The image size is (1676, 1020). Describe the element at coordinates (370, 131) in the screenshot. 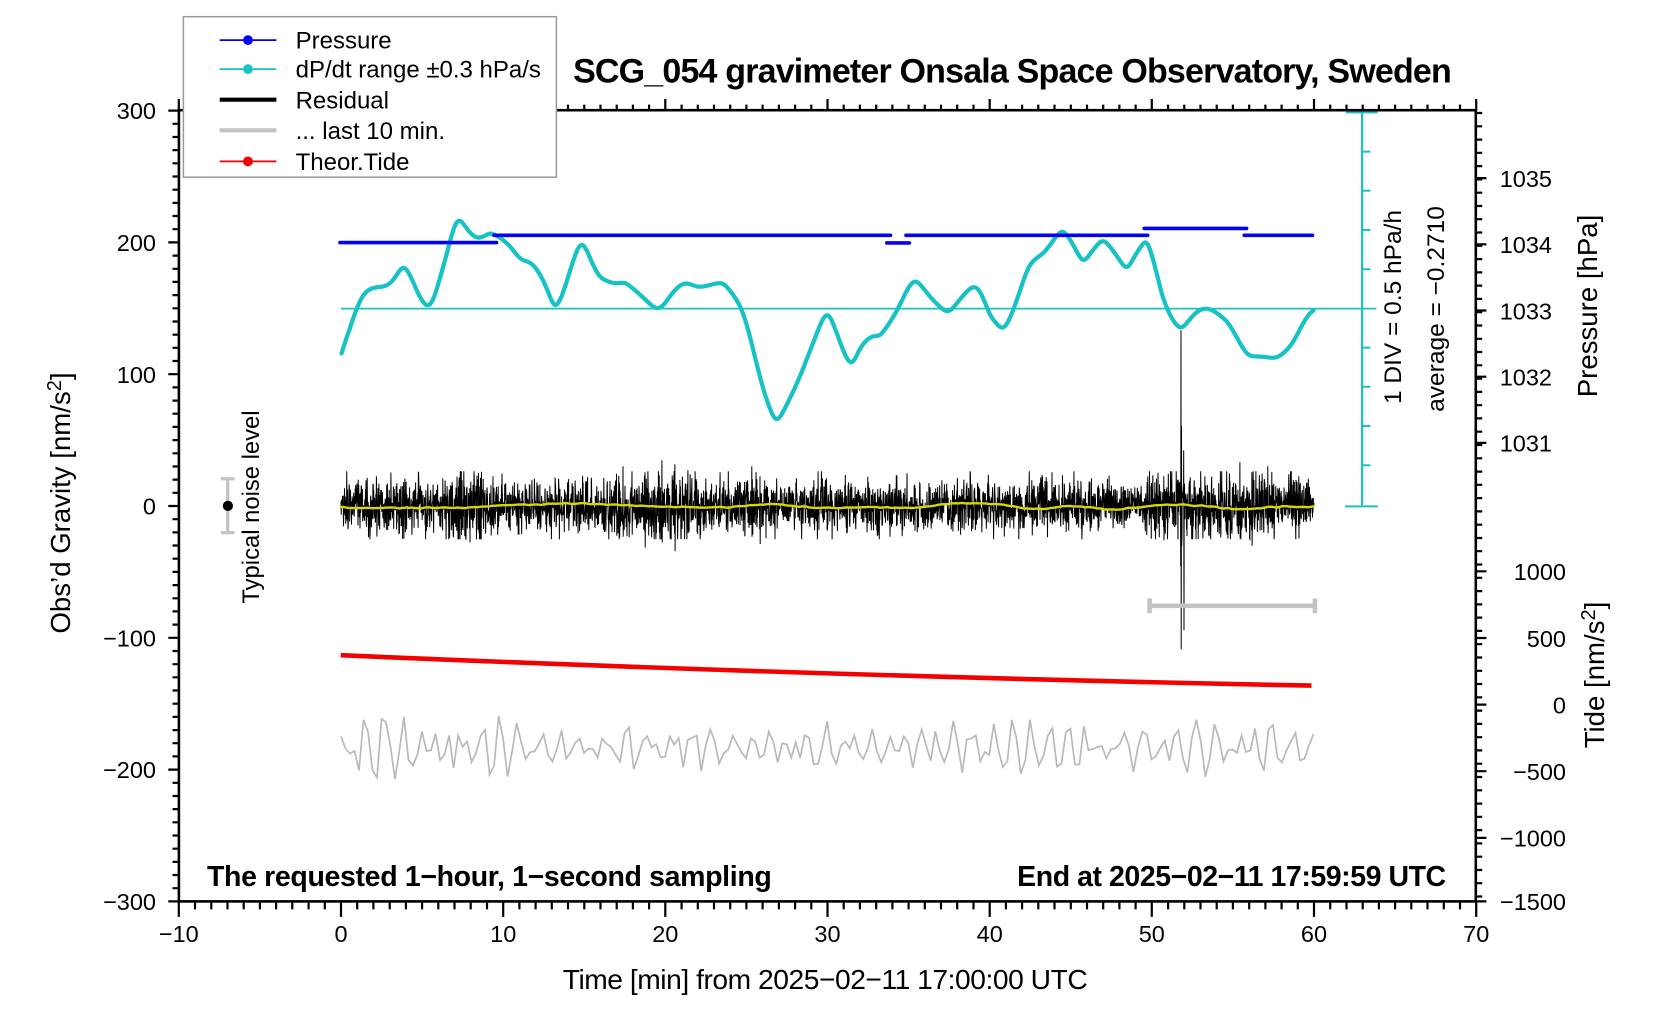

I see `svg-text: ... last 10 min.` at that location.